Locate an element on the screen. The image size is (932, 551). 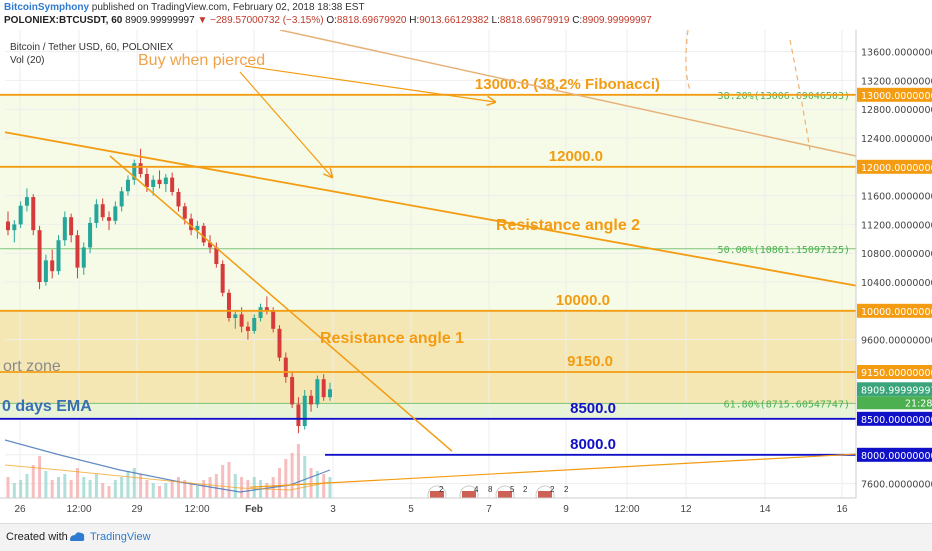
annotation-ema: 0 days EMA is located at coordinates (47, 406).